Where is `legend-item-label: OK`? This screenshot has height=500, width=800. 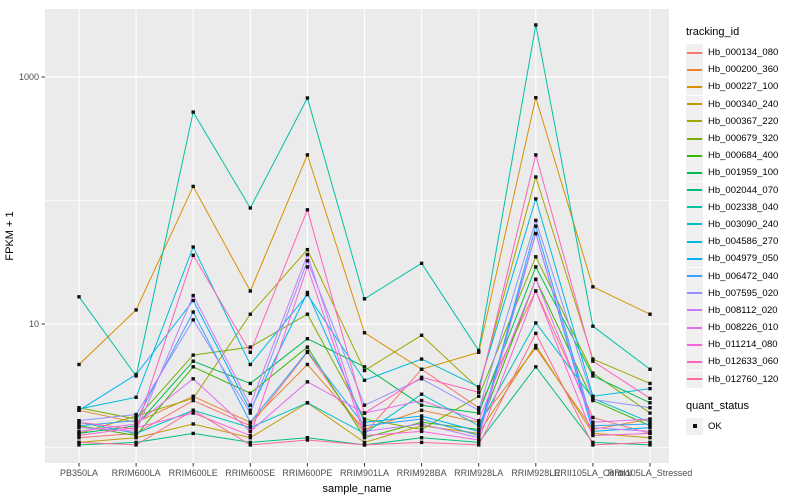 legend-item-label: OK is located at coordinates (715, 426).